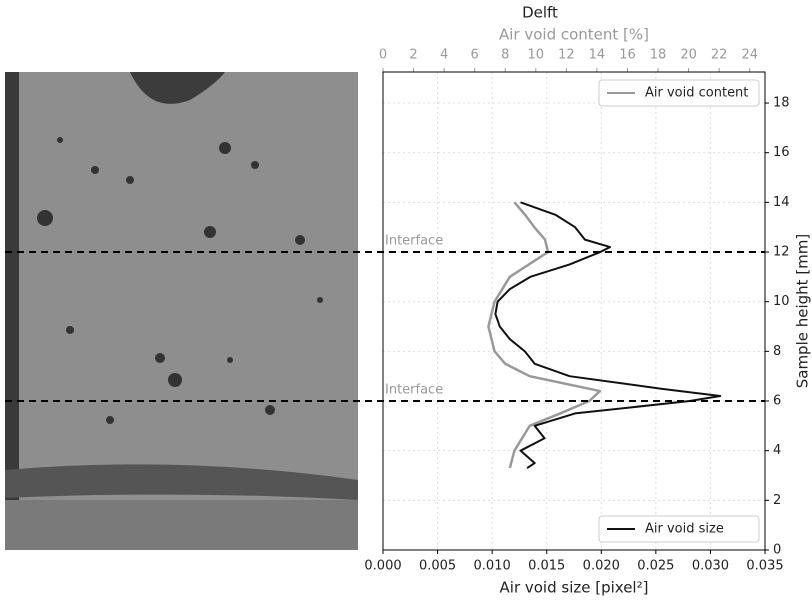 This screenshot has height=603, width=812. Describe the element at coordinates (475, 55) in the screenshot. I see `x2-tick-label: 6` at that location.